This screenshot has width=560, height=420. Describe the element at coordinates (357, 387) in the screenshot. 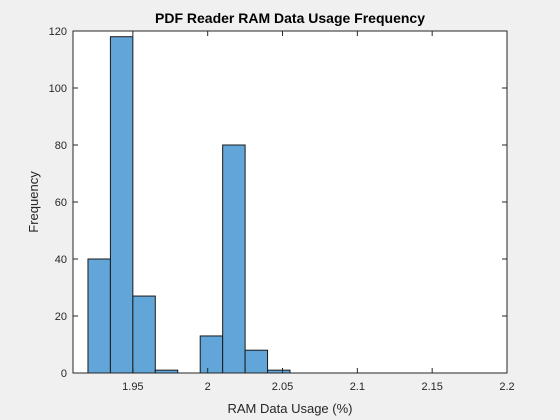

I see `x-tick-label: 2.1` at that location.